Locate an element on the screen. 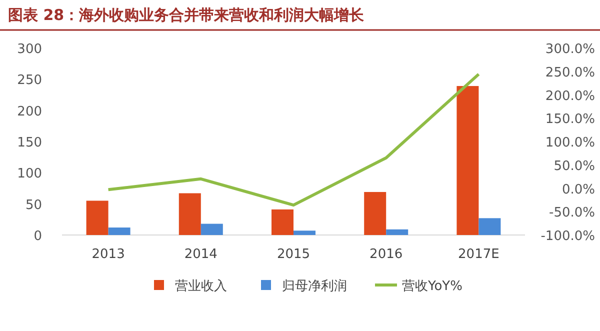  y2-tick-label: 250.0% is located at coordinates (570, 72).